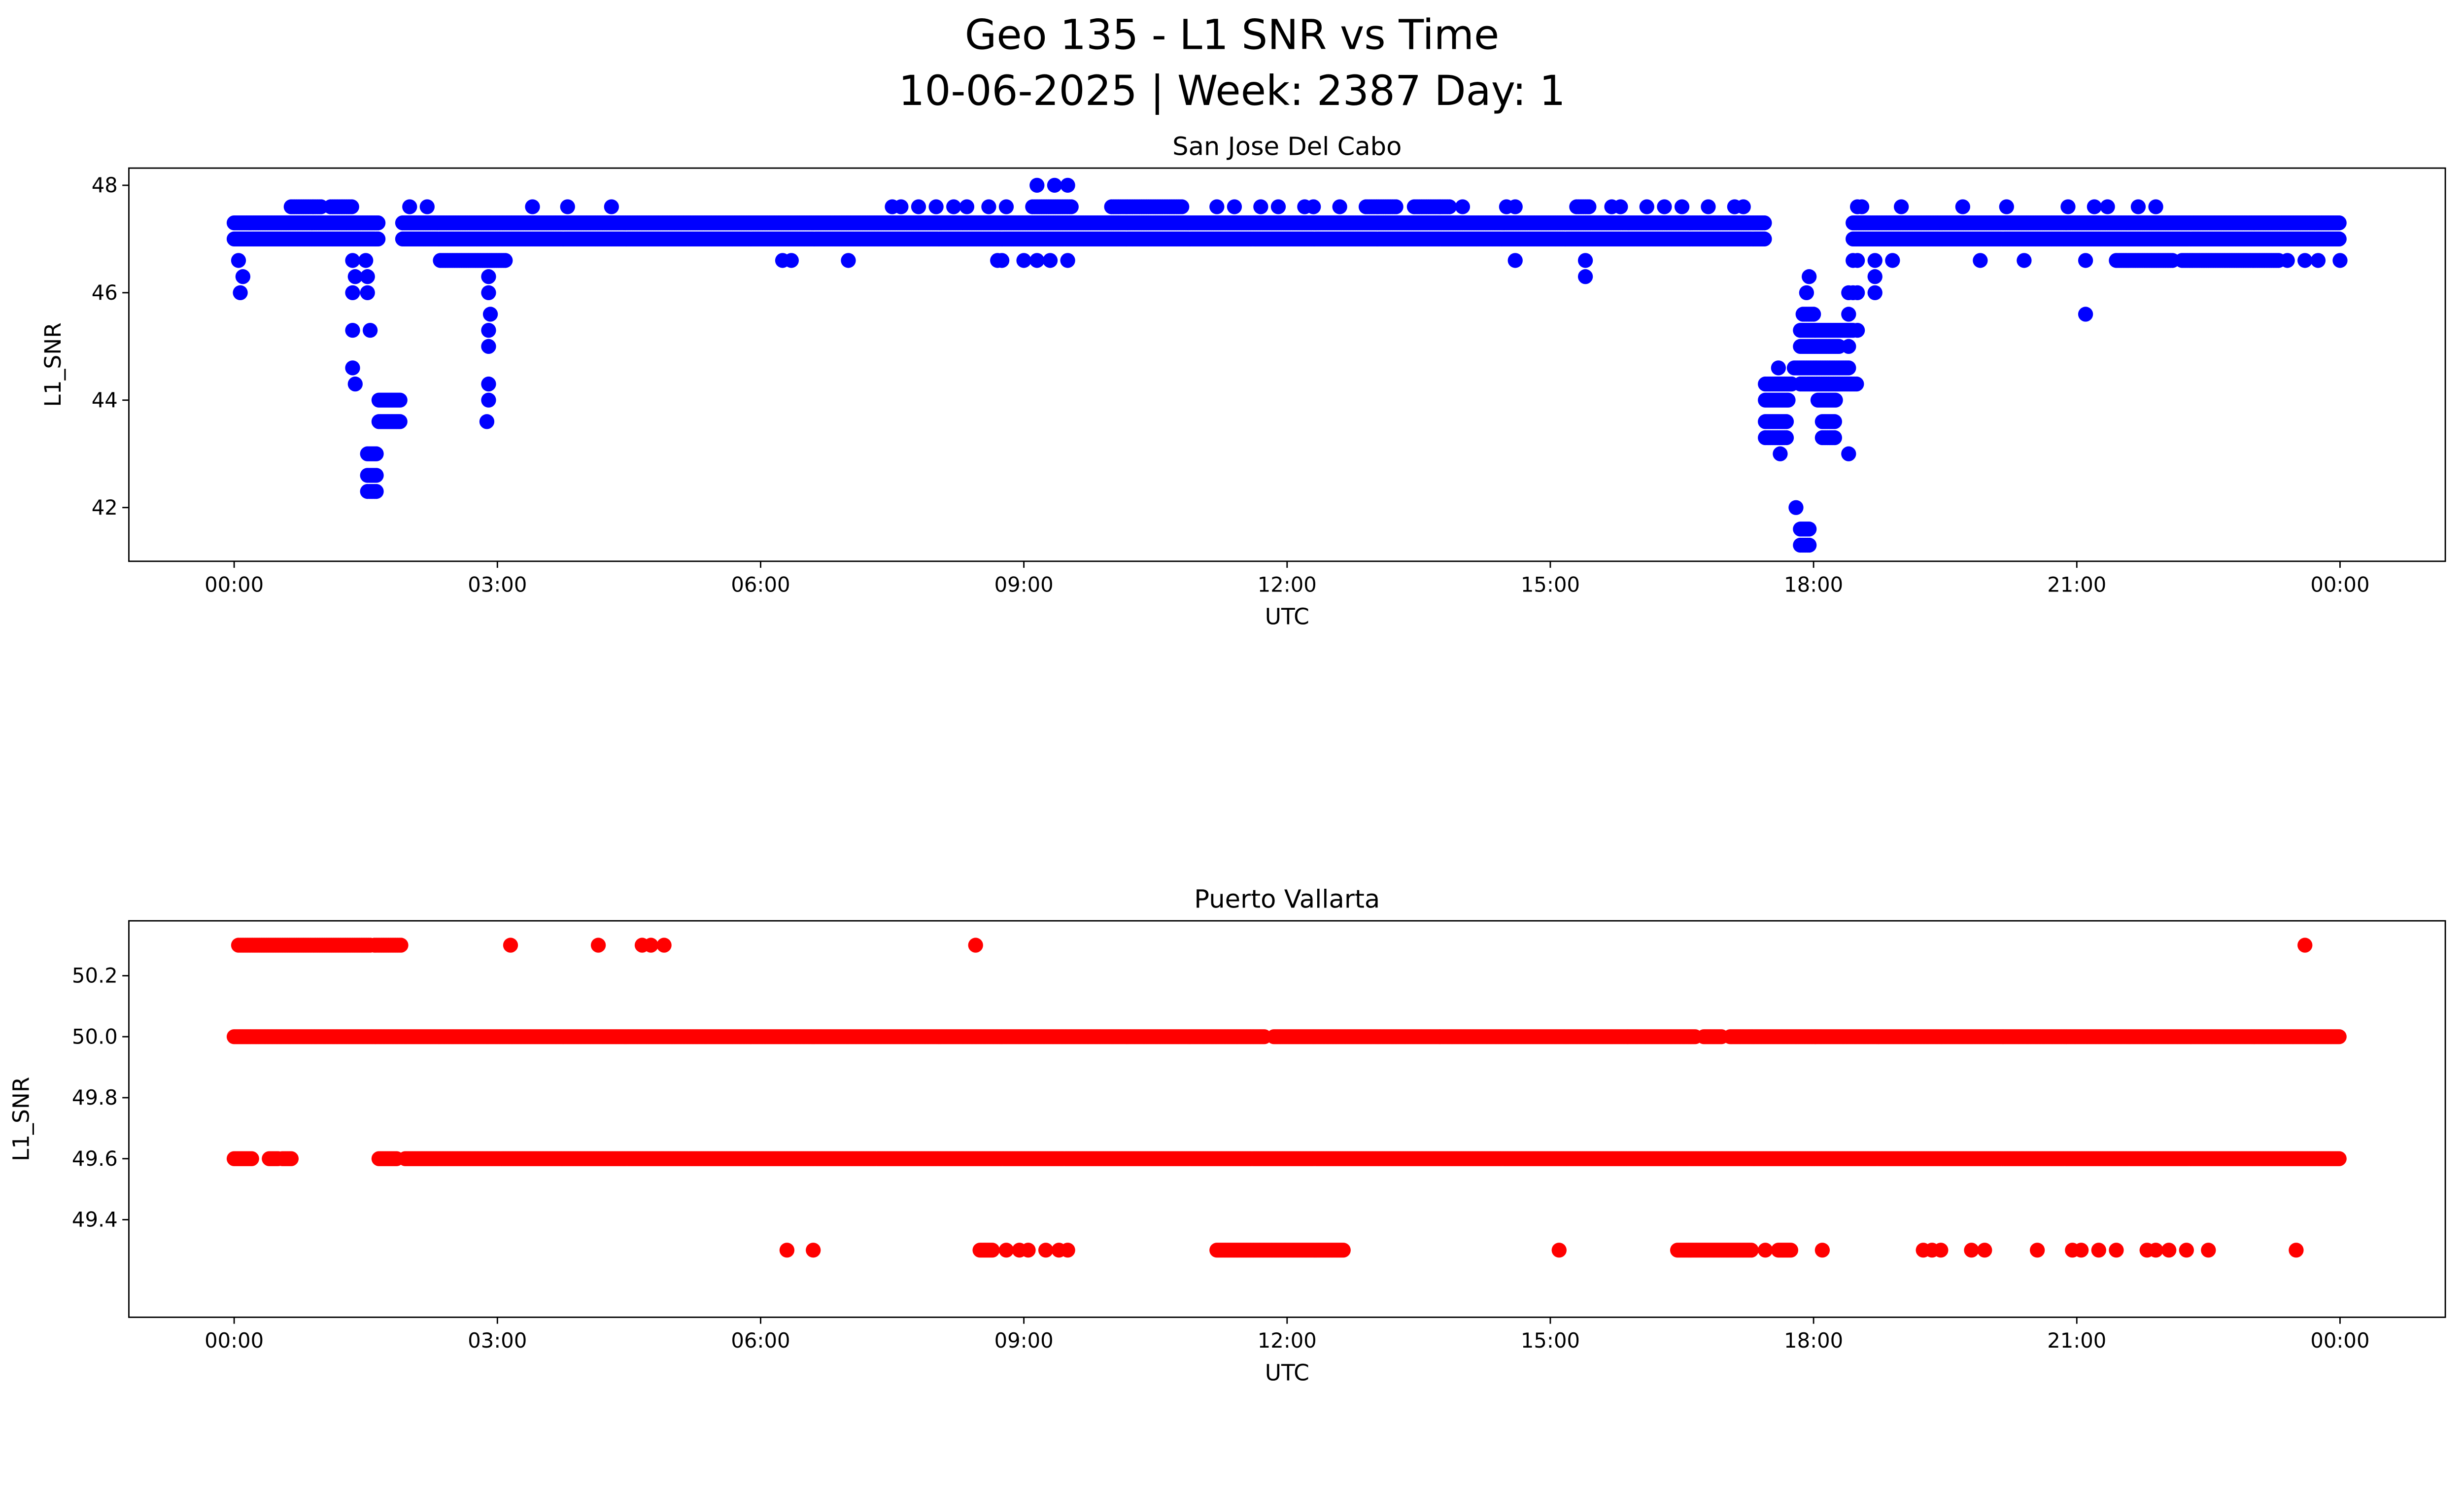  What do you see at coordinates (1287, 147) in the screenshot?
I see `subplot-title: San Jose Del Cabo` at bounding box center [1287, 147].